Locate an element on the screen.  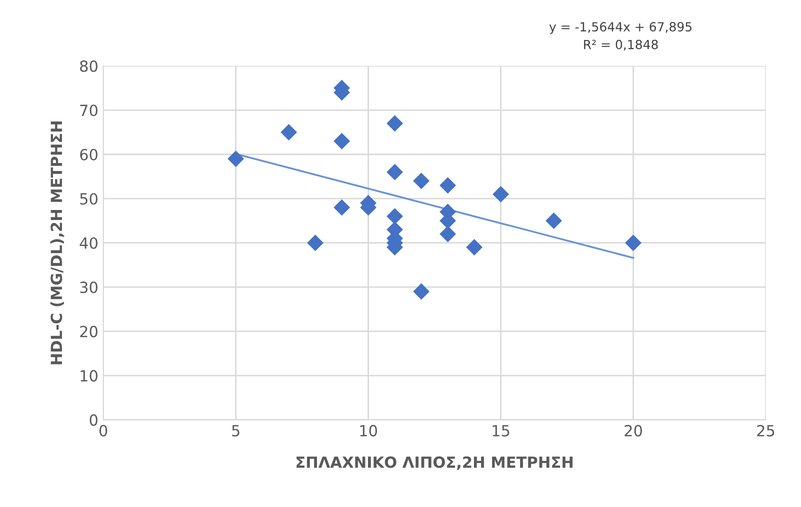
text: R² = 0,1848 is located at coordinates (621, 45).